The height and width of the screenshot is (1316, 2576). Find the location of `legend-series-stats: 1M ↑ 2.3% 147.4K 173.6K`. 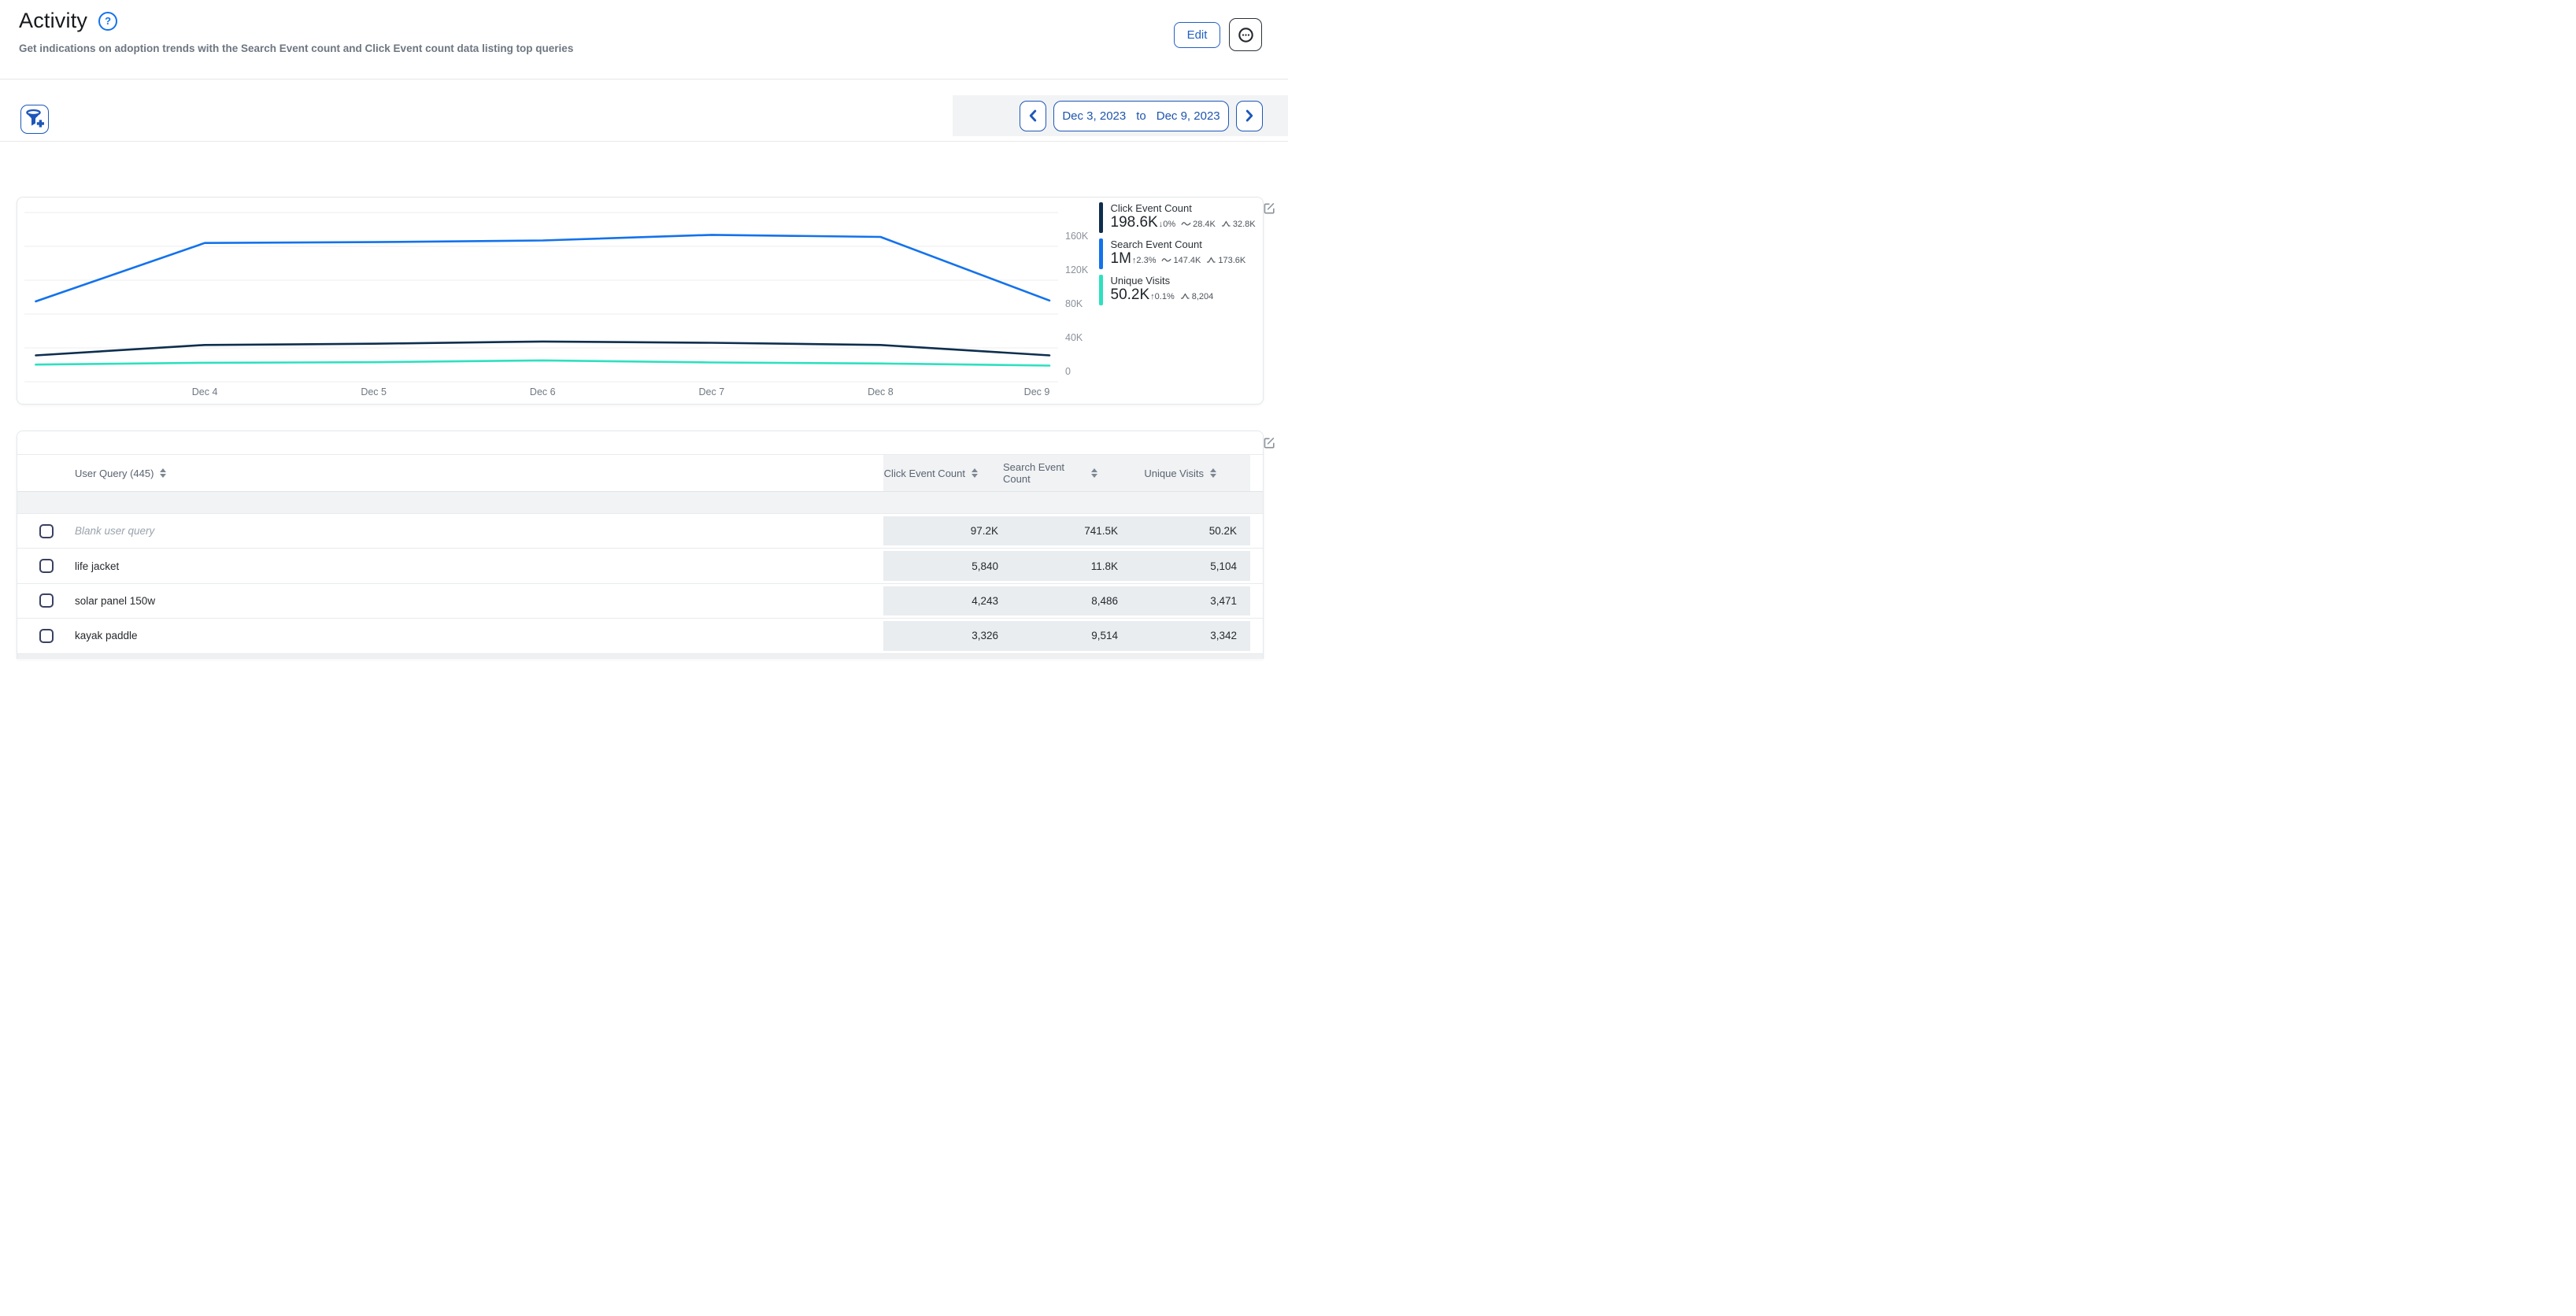

legend-series-stats: 1M ↑ 2.3% 147.4K 173.6K is located at coordinates (1178, 259).